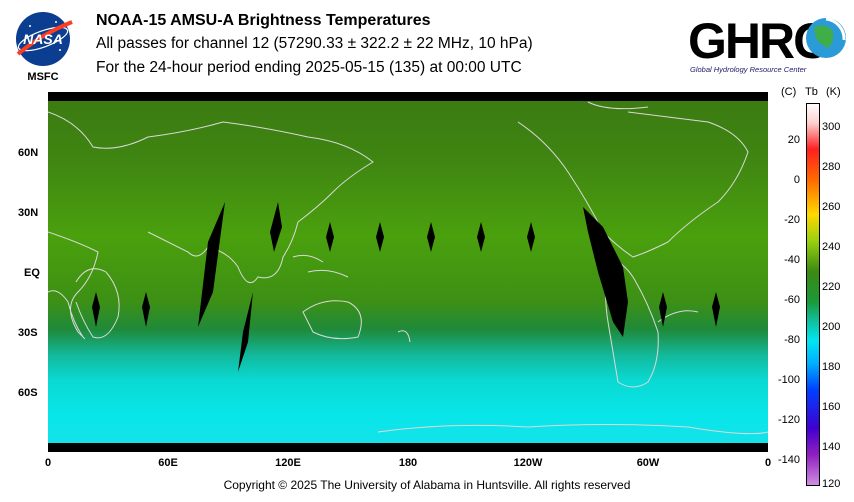 This screenshot has height=502, width=854. Describe the element at coordinates (831, 207) in the screenshot. I see `colorbar-k-tick: 260` at that location.